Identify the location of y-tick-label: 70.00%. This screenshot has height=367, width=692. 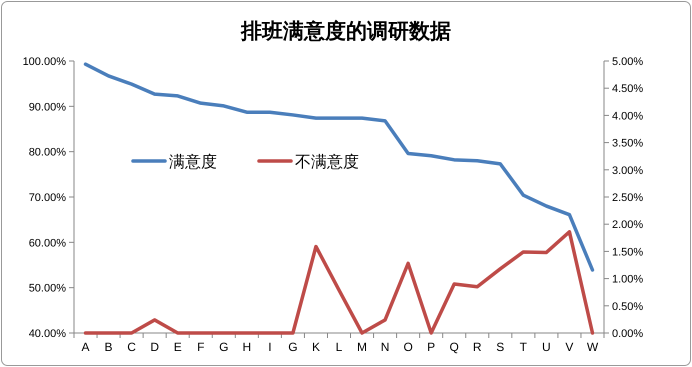
(47, 198).